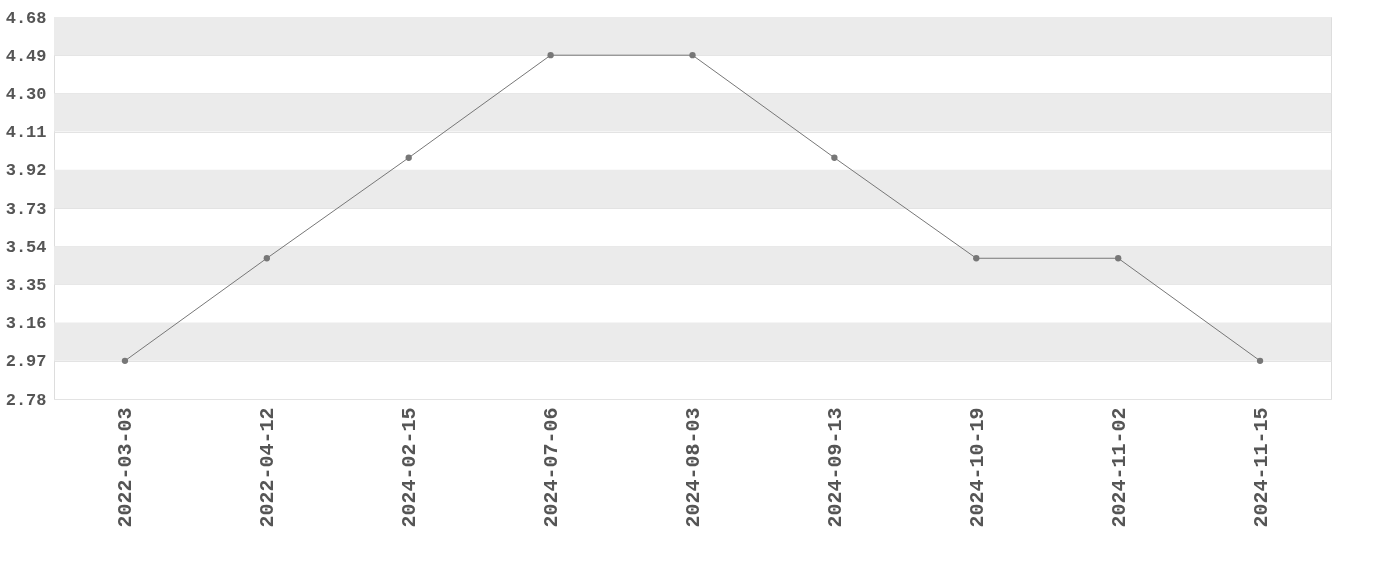 The width and height of the screenshot is (1380, 580). I want to click on x-tick-label: 2024-02-15, so click(410, 467).